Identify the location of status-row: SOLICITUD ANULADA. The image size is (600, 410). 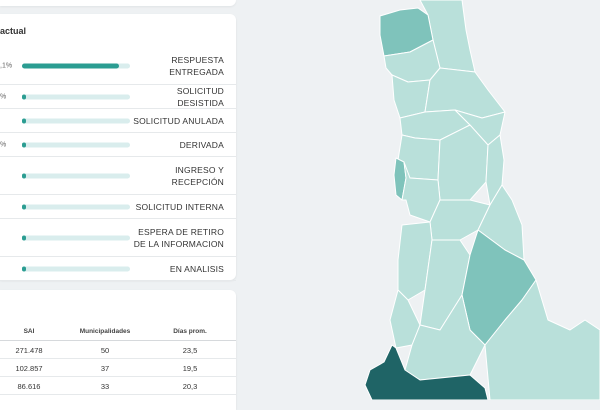
(118, 121).